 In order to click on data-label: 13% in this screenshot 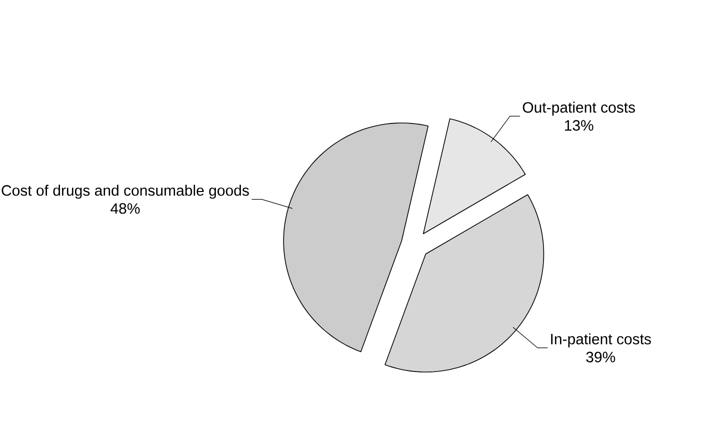, I will do `click(579, 125)`.